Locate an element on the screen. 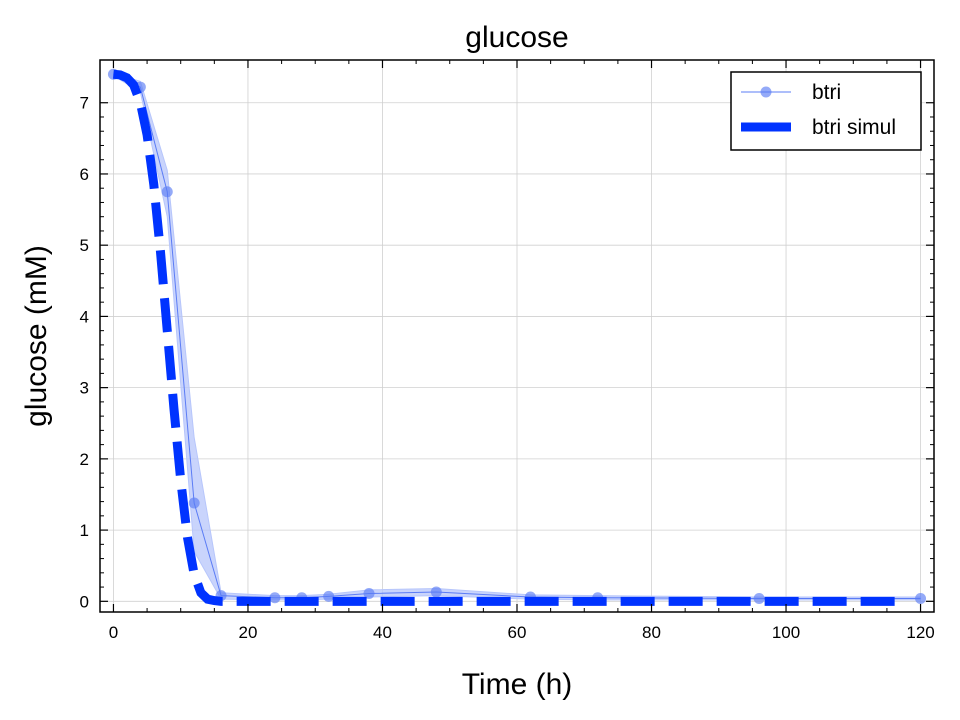 Image resolution: width=960 pixels, height=720 pixels. y-tick-label: 0 is located at coordinates (84, 601).